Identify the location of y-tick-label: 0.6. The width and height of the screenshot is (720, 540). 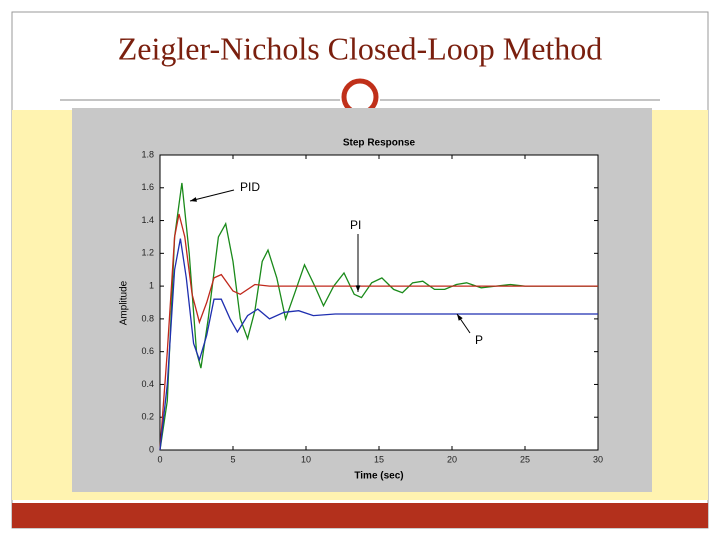
(147, 351).